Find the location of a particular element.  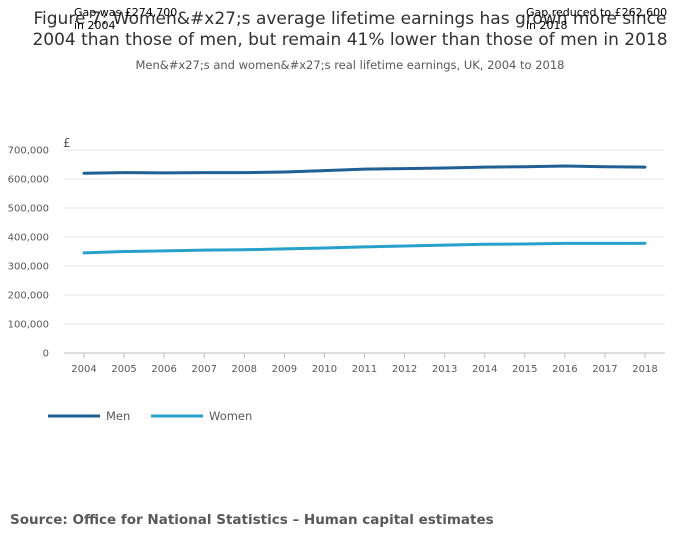

legend: Men Women is located at coordinates (150, 416).